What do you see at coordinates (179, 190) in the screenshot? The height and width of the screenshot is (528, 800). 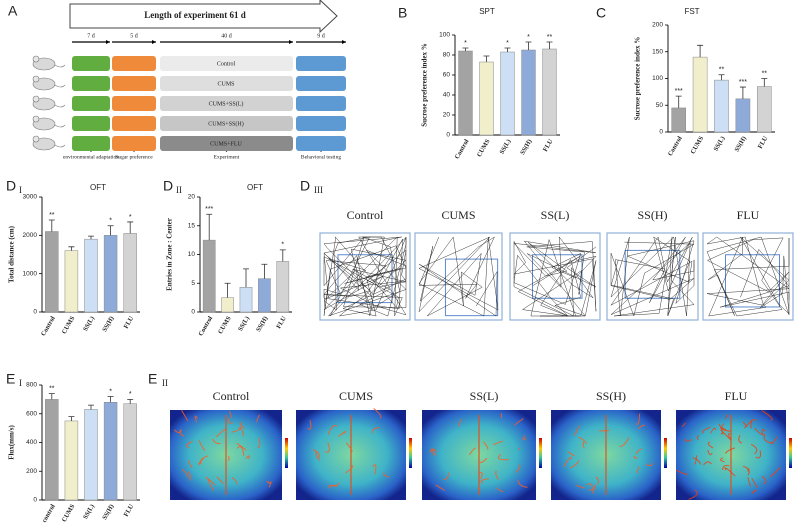 I see `subpanel-label: II` at bounding box center [179, 190].